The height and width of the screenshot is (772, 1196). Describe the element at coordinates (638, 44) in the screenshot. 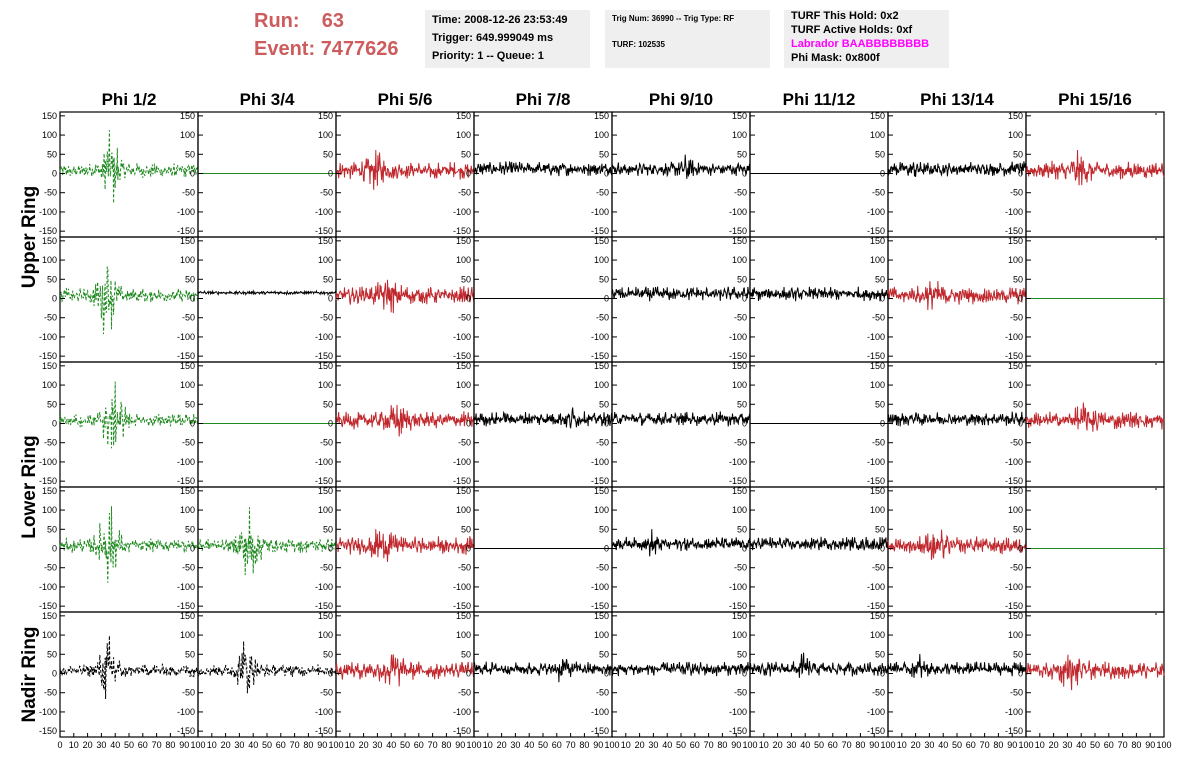

I see `turf-id: TURF: 102535` at that location.